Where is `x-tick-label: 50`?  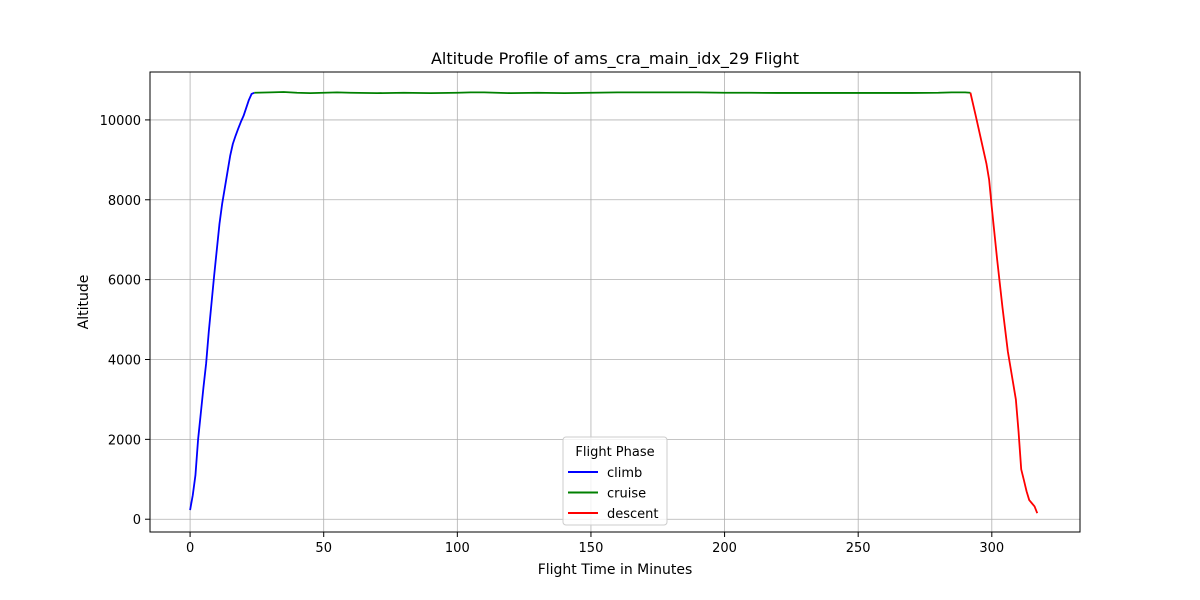 x-tick-label: 50 is located at coordinates (323, 548).